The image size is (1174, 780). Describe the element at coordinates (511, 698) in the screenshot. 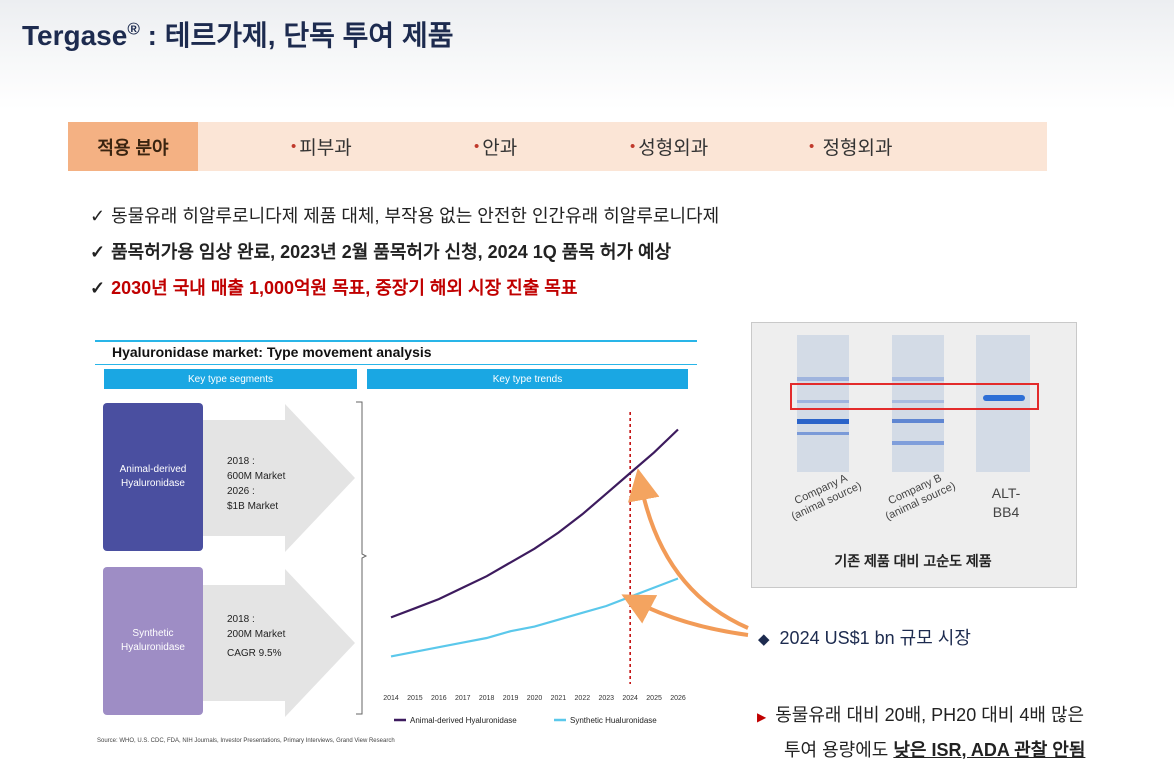

I see `x-tick-label: 2019` at that location.